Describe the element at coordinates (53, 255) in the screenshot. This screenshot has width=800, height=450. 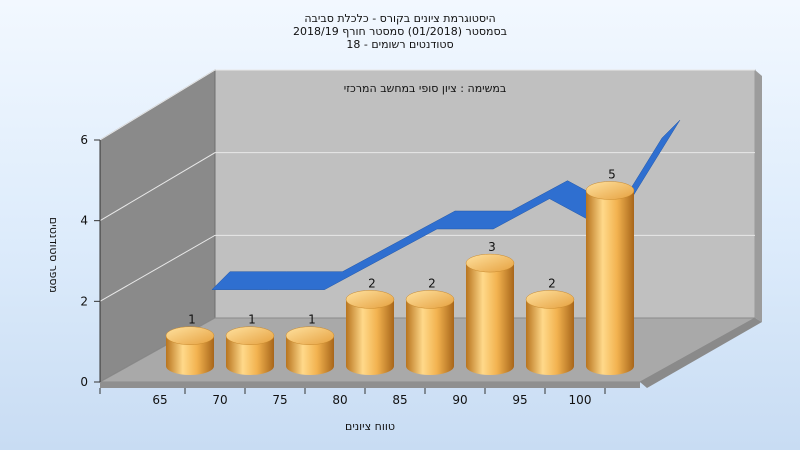
I see `y-axis-label: מספר סטודנטים` at that location.